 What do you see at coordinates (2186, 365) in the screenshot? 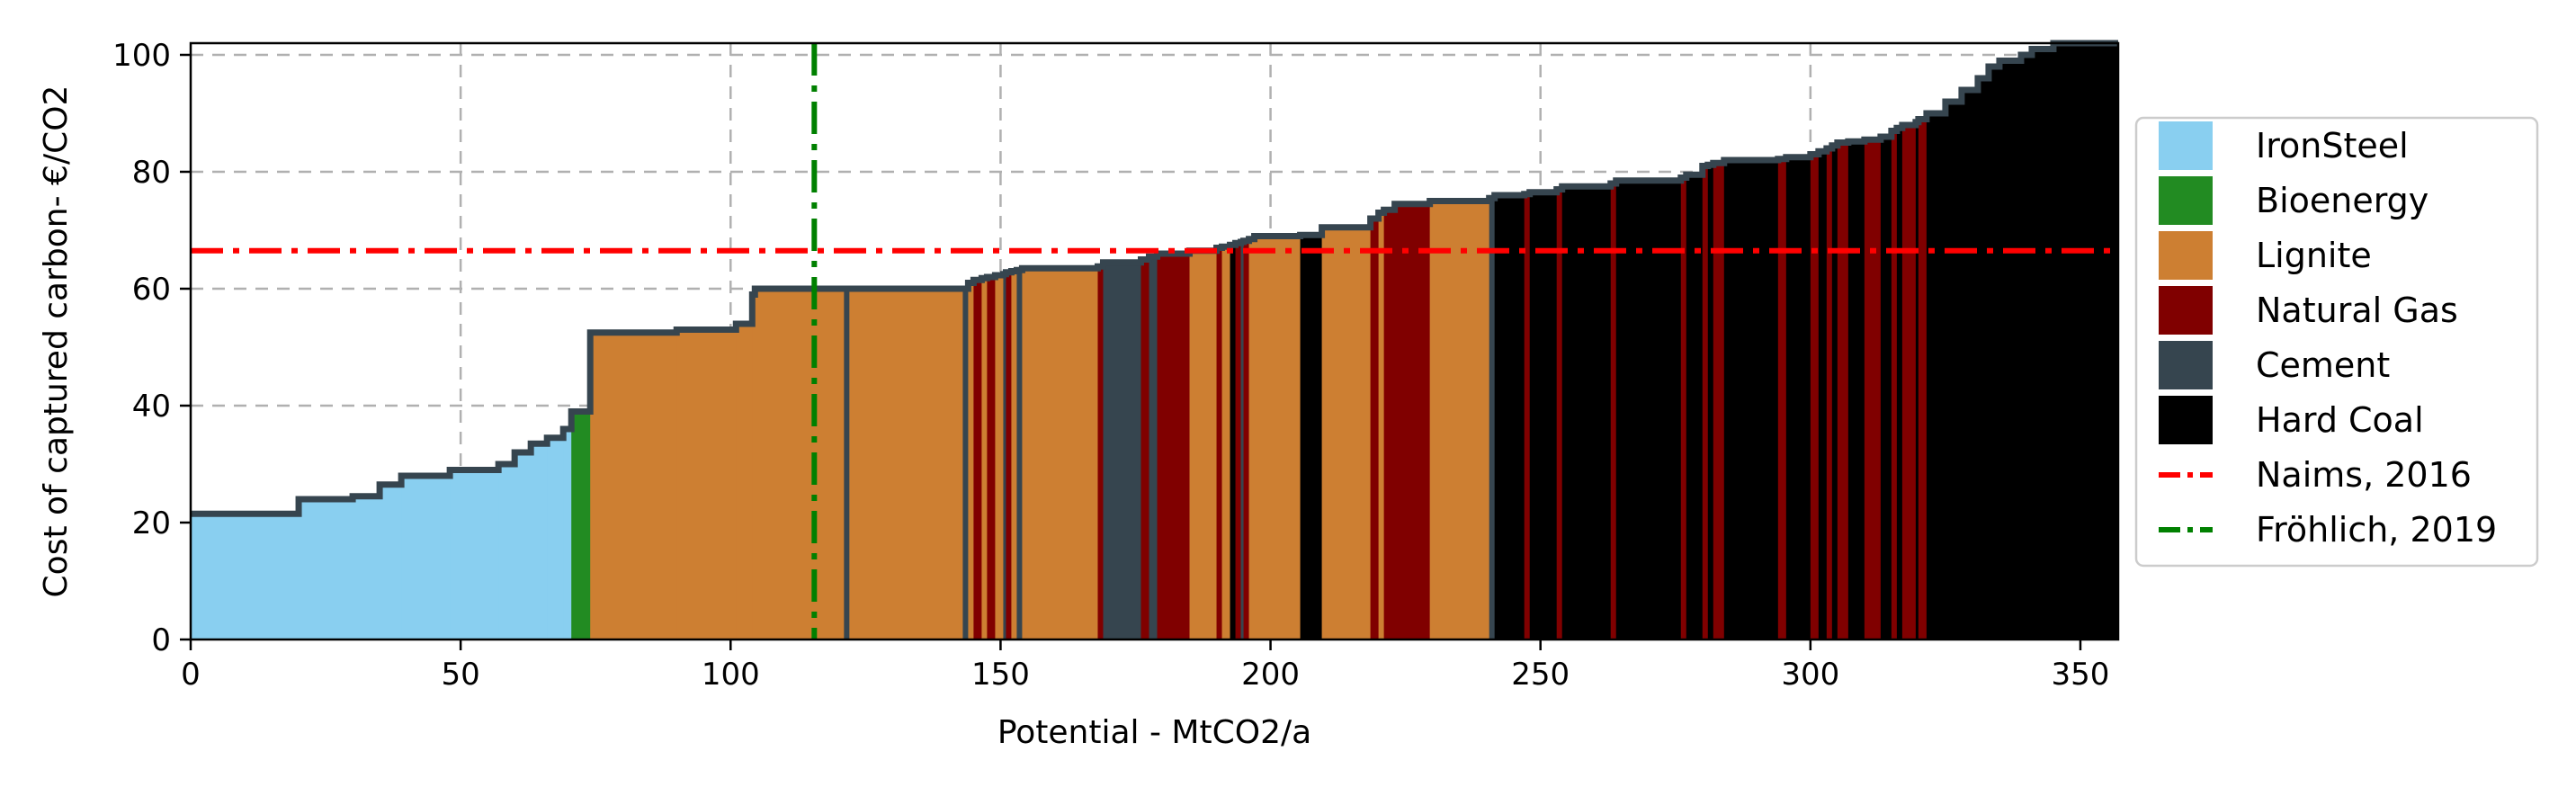
I see `legend-swatch-cement` at bounding box center [2186, 365].